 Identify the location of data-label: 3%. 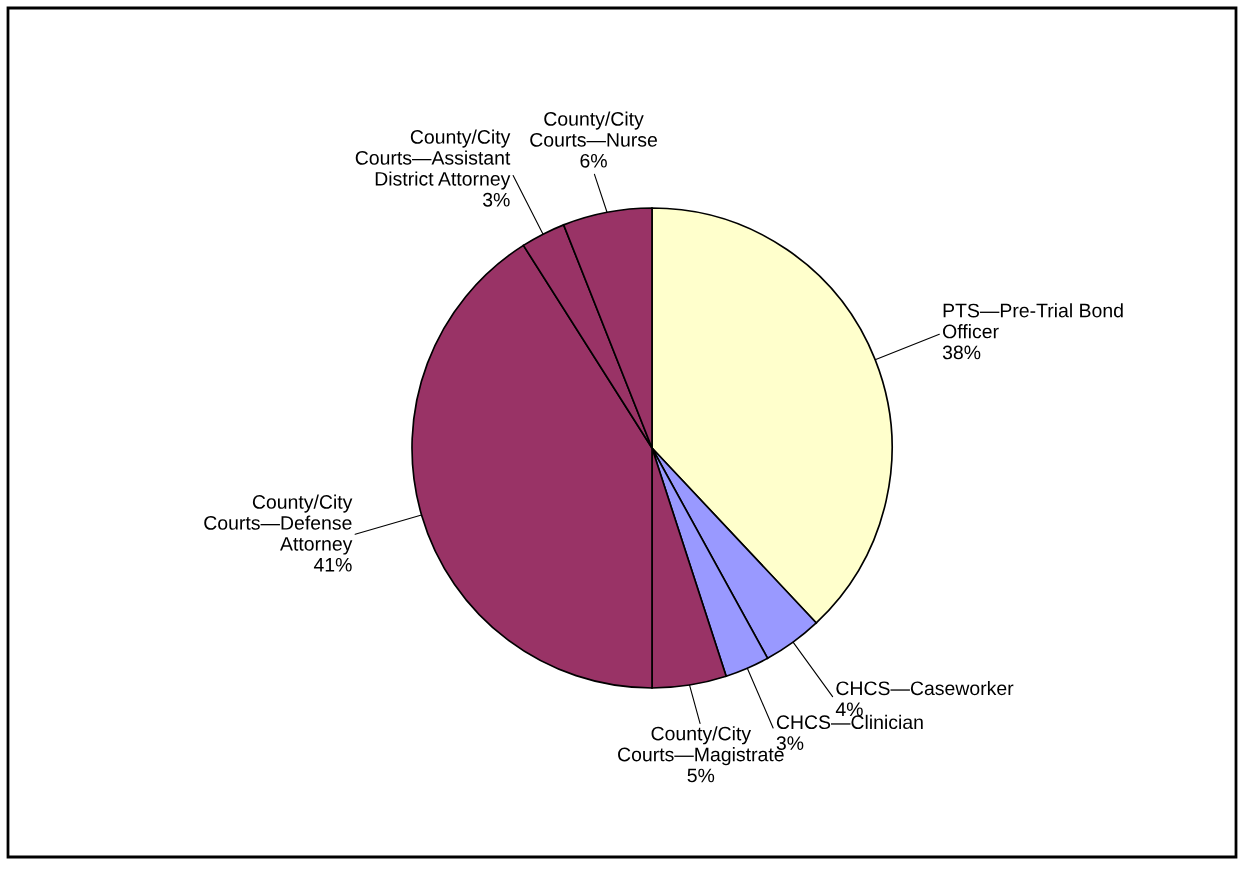
(496, 199).